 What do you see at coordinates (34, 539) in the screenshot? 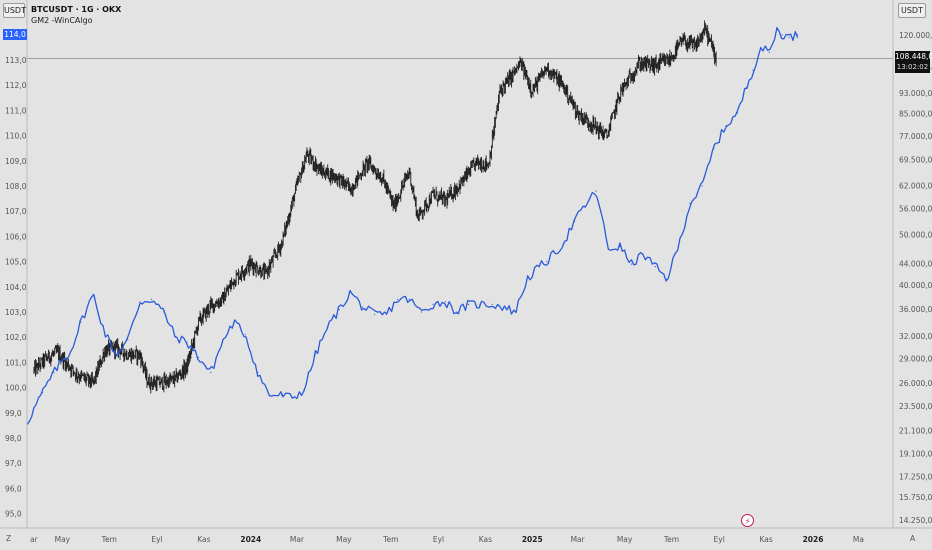
I see `time-axis-label: ar` at bounding box center [34, 539].